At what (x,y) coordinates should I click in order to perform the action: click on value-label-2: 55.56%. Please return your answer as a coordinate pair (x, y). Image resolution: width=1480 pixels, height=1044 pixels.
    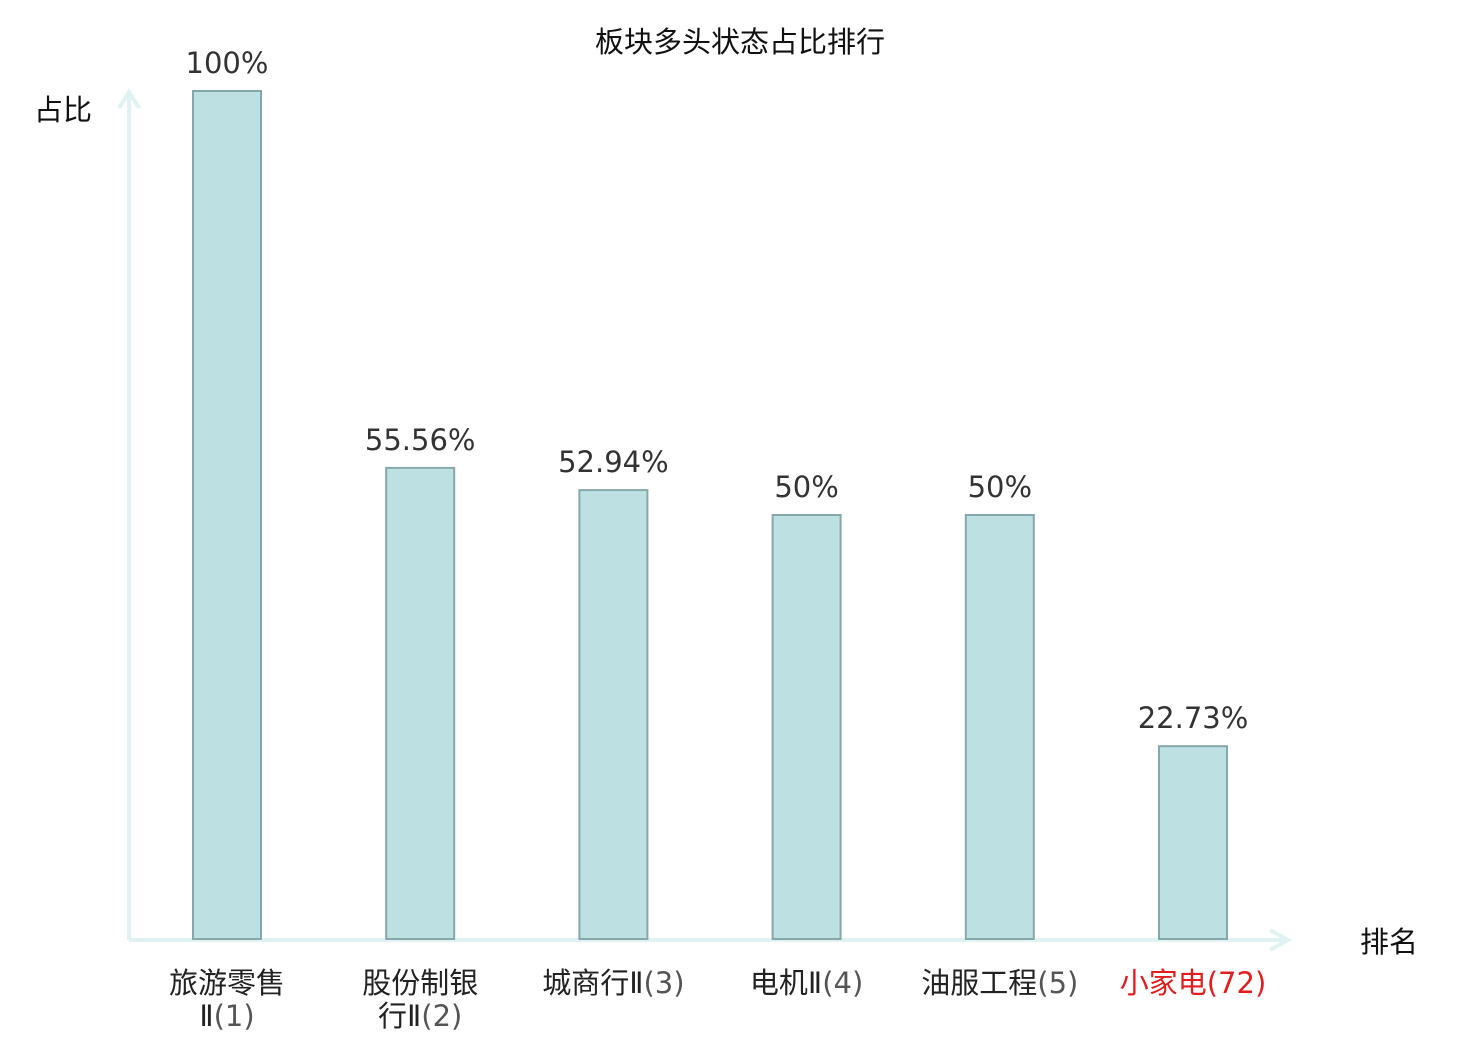
    Looking at the image, I should click on (420, 440).